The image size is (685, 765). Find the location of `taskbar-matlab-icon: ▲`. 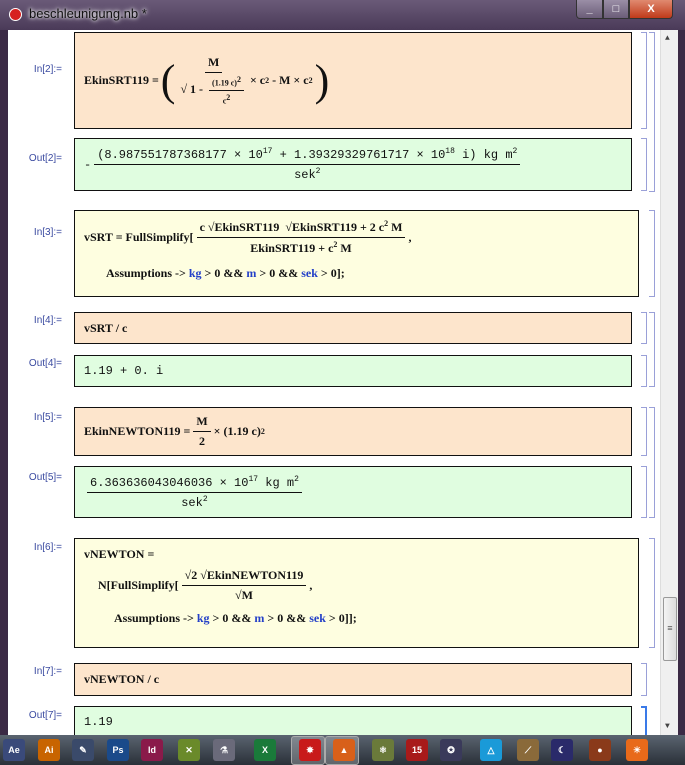

taskbar-matlab-icon: ▲ is located at coordinates (344, 750).